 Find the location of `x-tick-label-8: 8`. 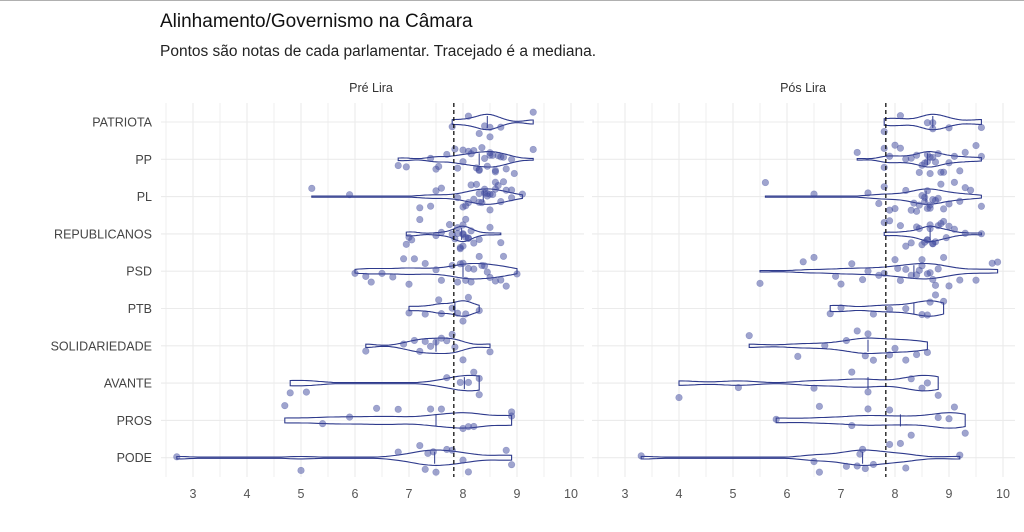

x-tick-label-8: 8 is located at coordinates (895, 494).